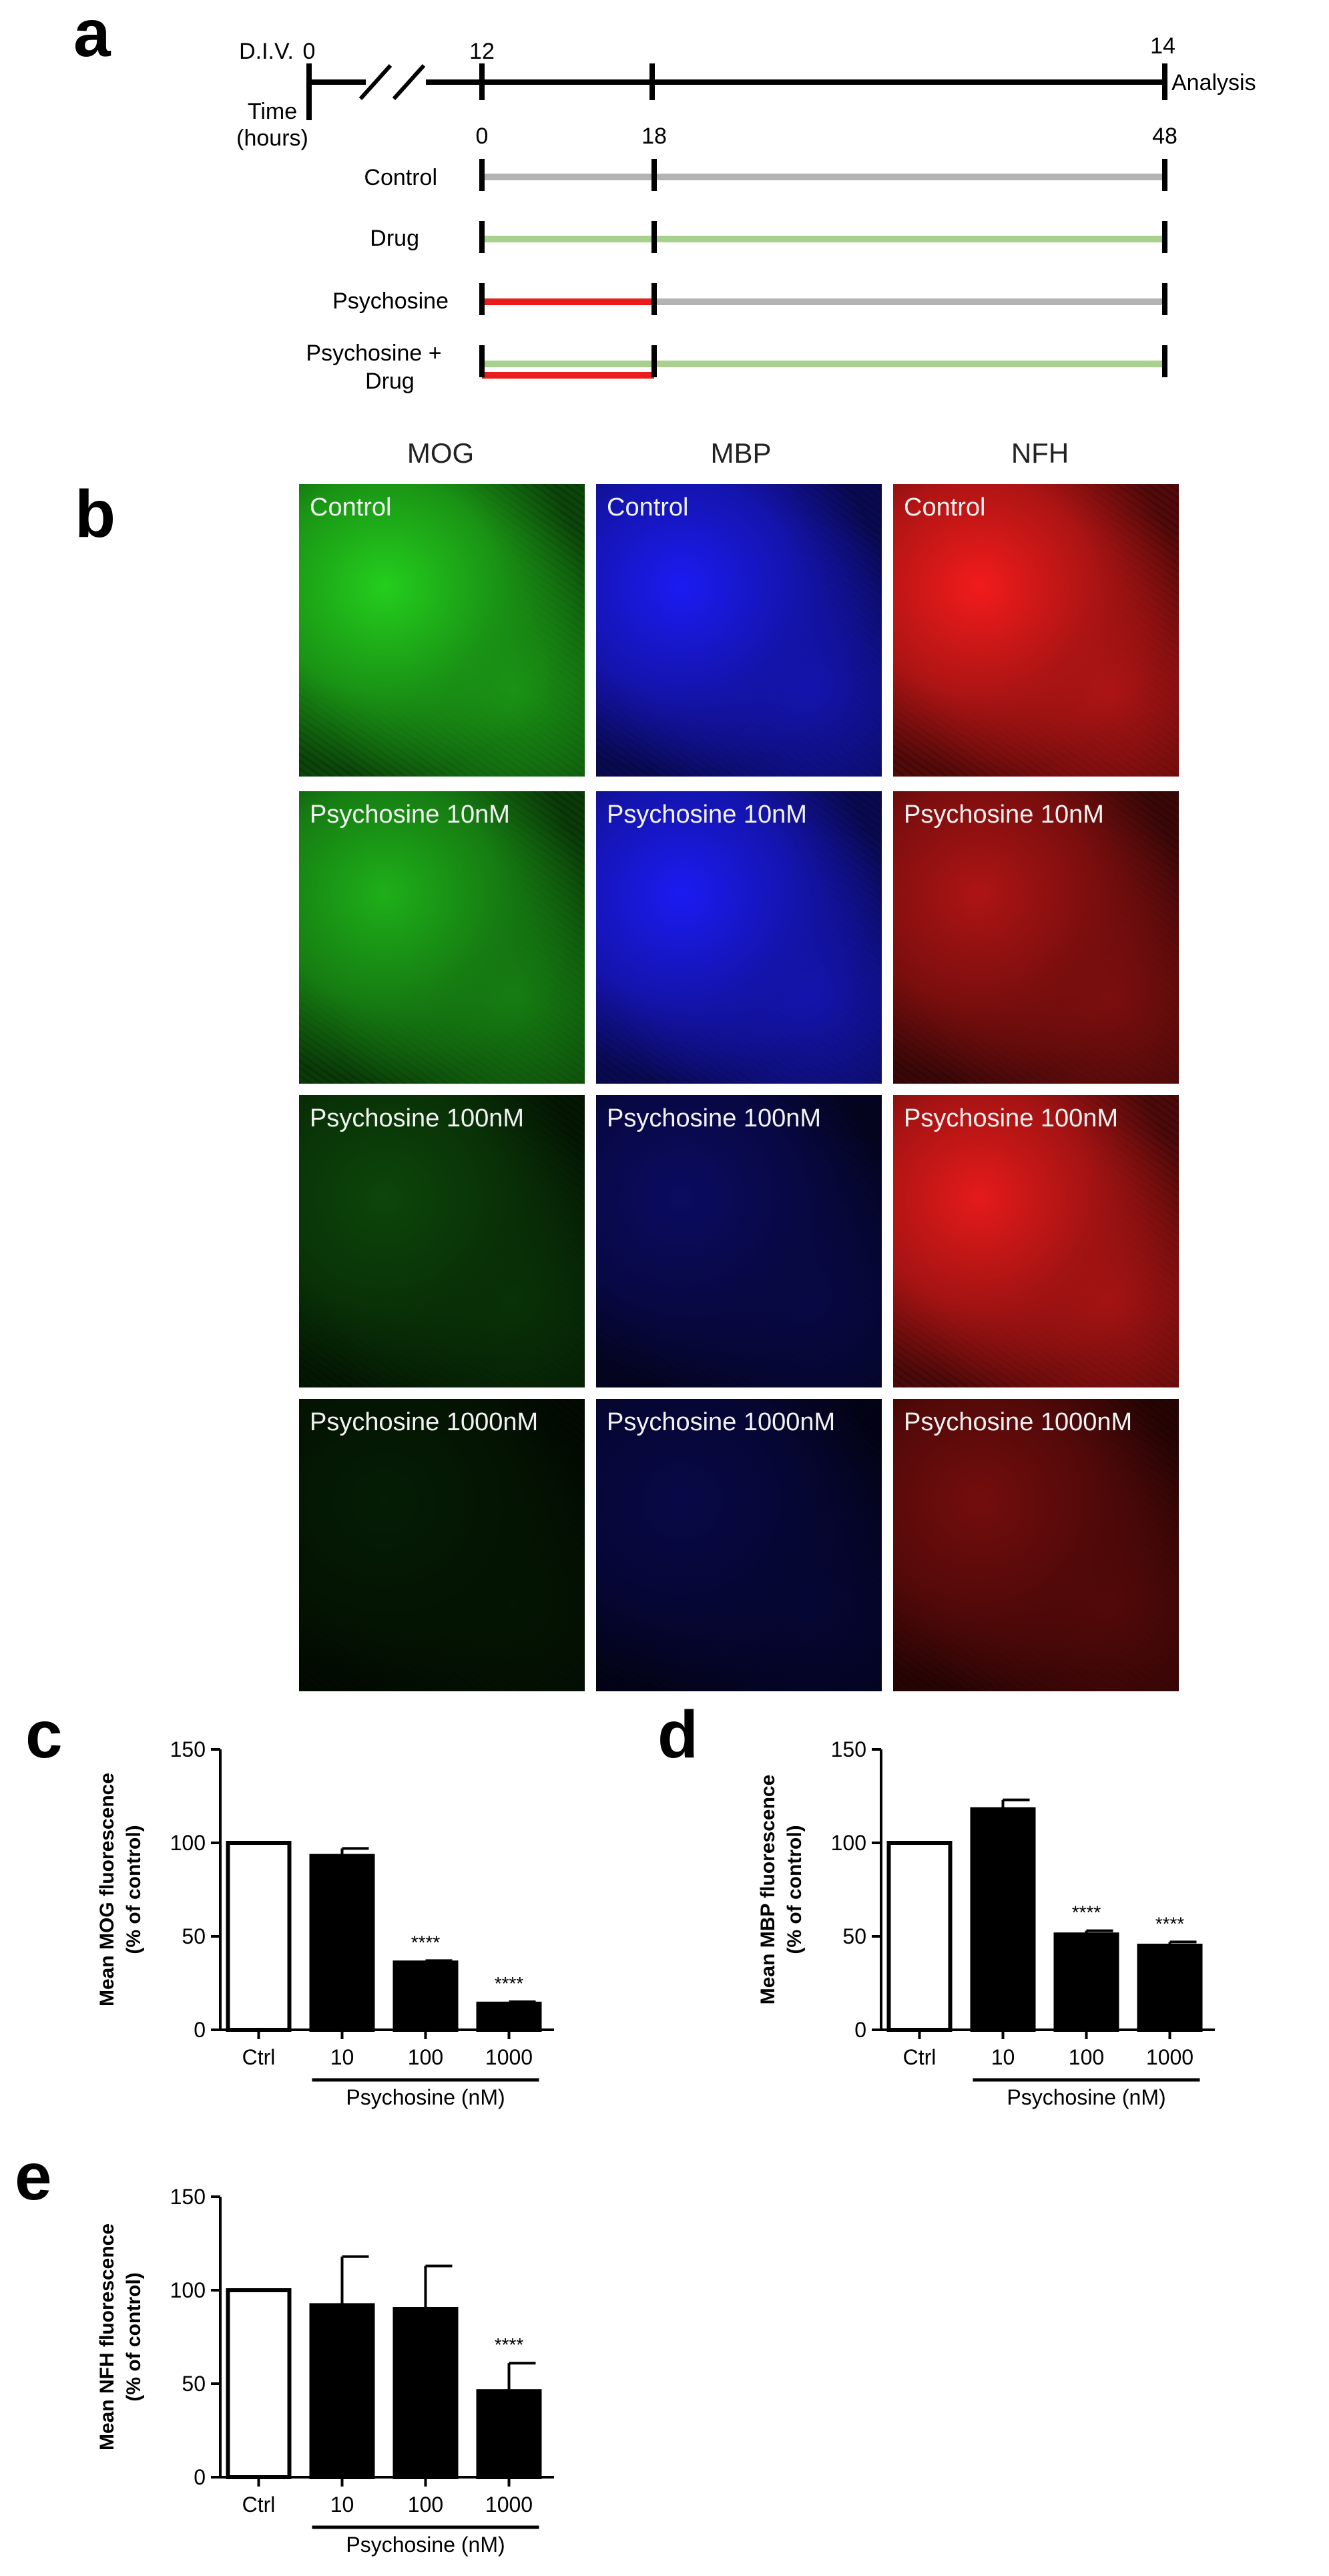 The height and width of the screenshot is (2576, 1329). Describe the element at coordinates (739, 1545) in the screenshot. I see `micrograph-mbp-row-4: Psychosine 1000nM` at that location.